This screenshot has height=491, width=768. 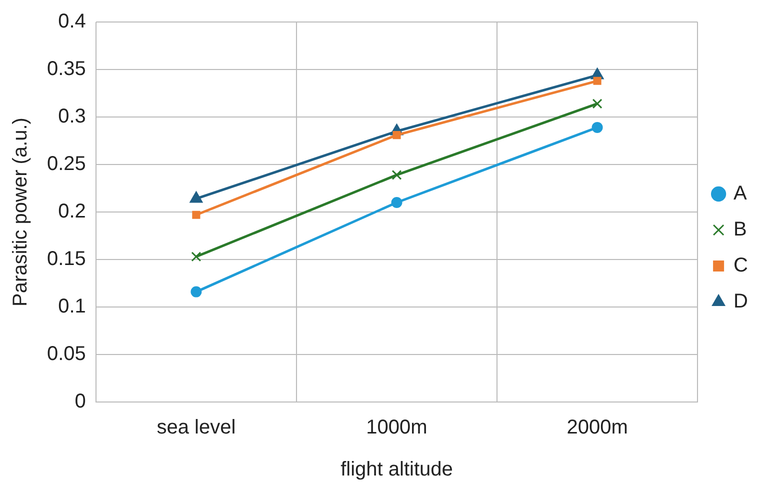 What do you see at coordinates (397, 427) in the screenshot?
I see `x-tick-label: 1000m` at bounding box center [397, 427].